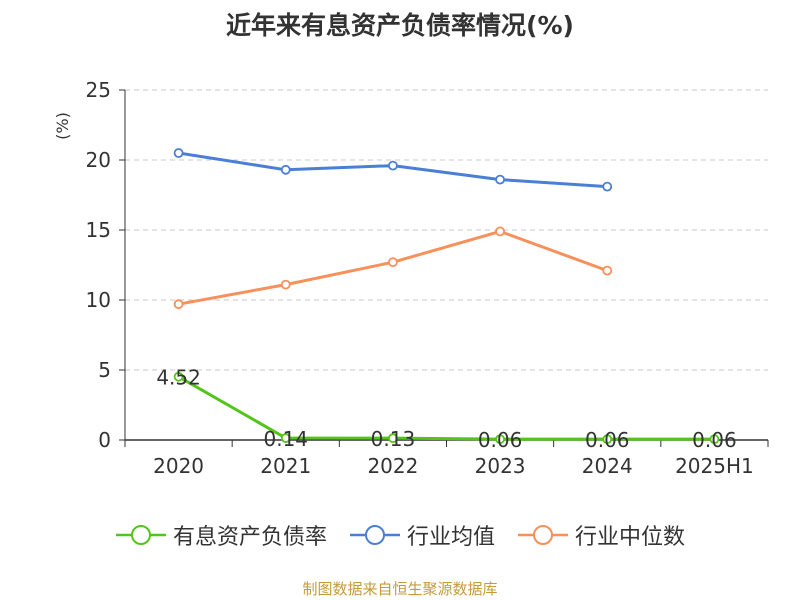  I want to click on y-tick-label: 20, so click(98, 160).